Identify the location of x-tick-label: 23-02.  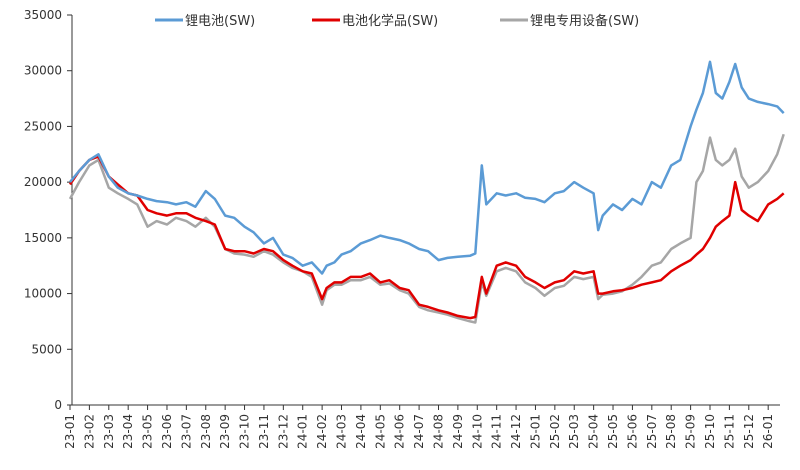
(89, 431).